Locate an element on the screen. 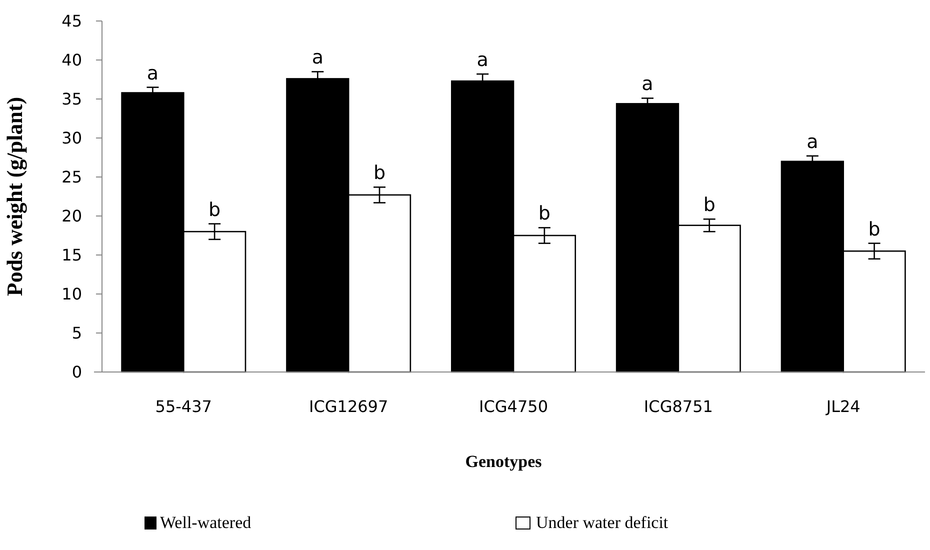  y-tick-label: 35 is located at coordinates (72, 99).